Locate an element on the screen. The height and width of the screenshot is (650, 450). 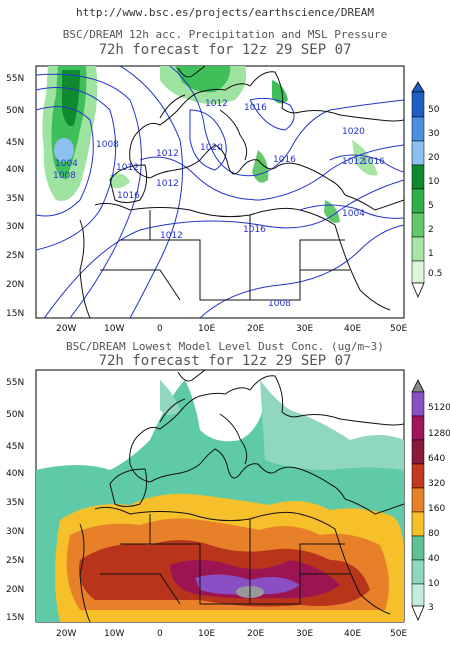
precip-colorbar: 50 30 20 10 5 2 1 0.5 is located at coordinates (426, 190).